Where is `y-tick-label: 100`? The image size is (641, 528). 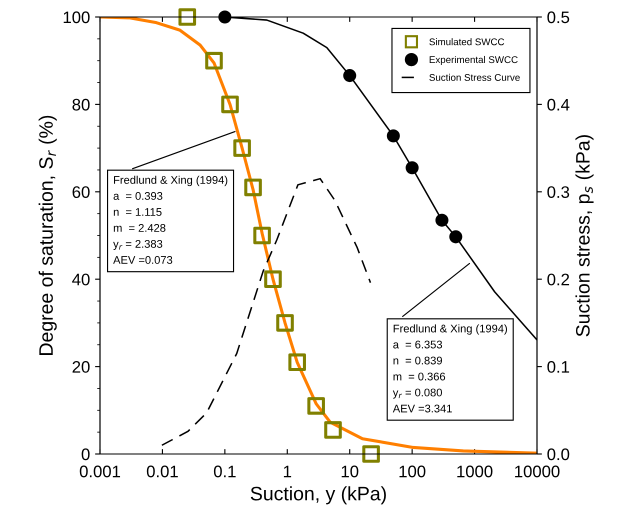
y-tick-label: 100 is located at coordinates (77, 17).